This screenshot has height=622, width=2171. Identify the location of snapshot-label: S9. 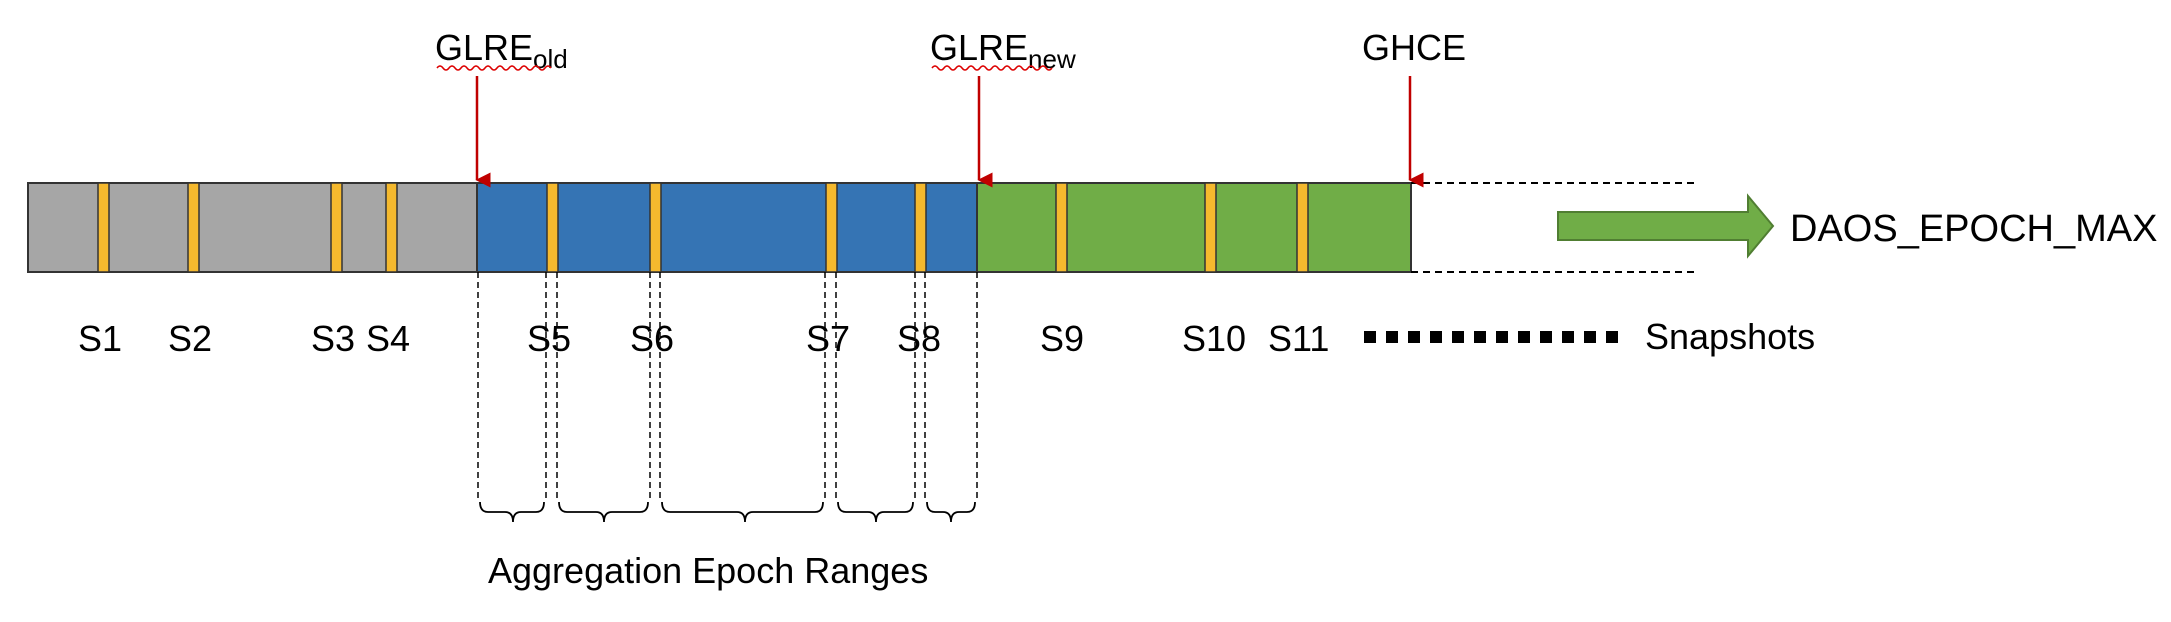
(1062, 338).